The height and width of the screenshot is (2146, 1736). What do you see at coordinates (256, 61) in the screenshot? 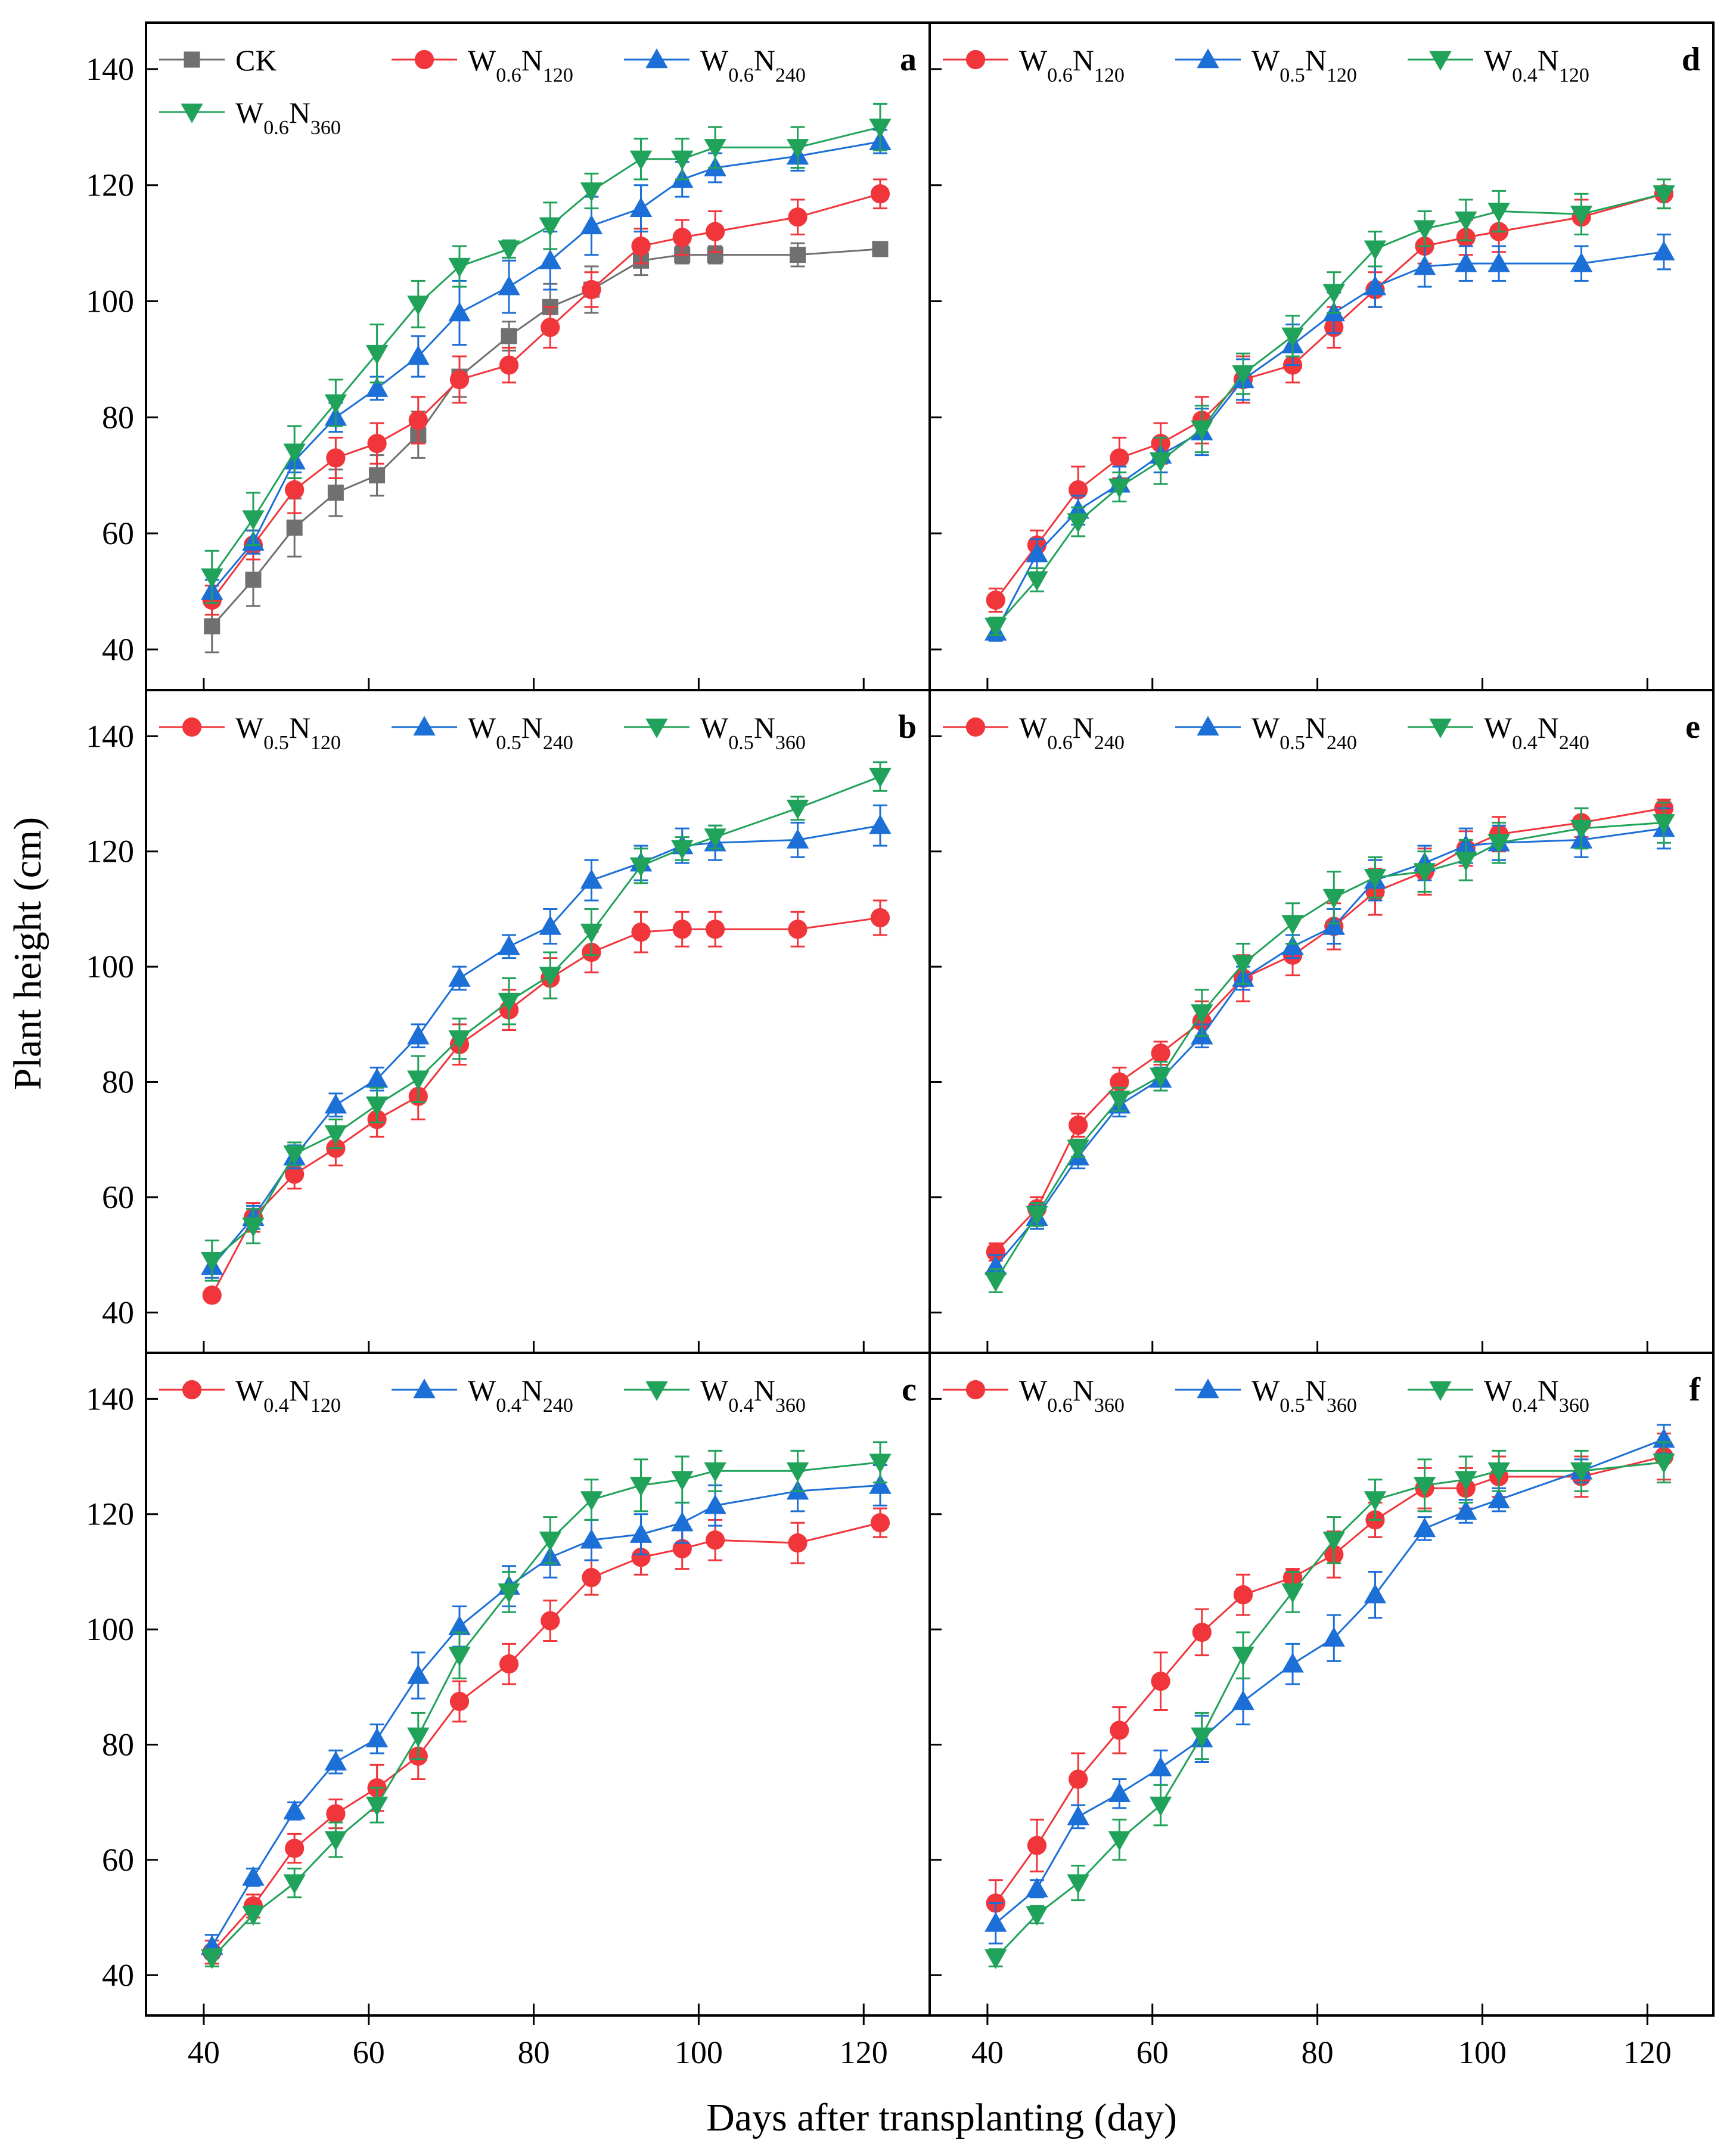
I see `legend-label: CK` at bounding box center [256, 61].